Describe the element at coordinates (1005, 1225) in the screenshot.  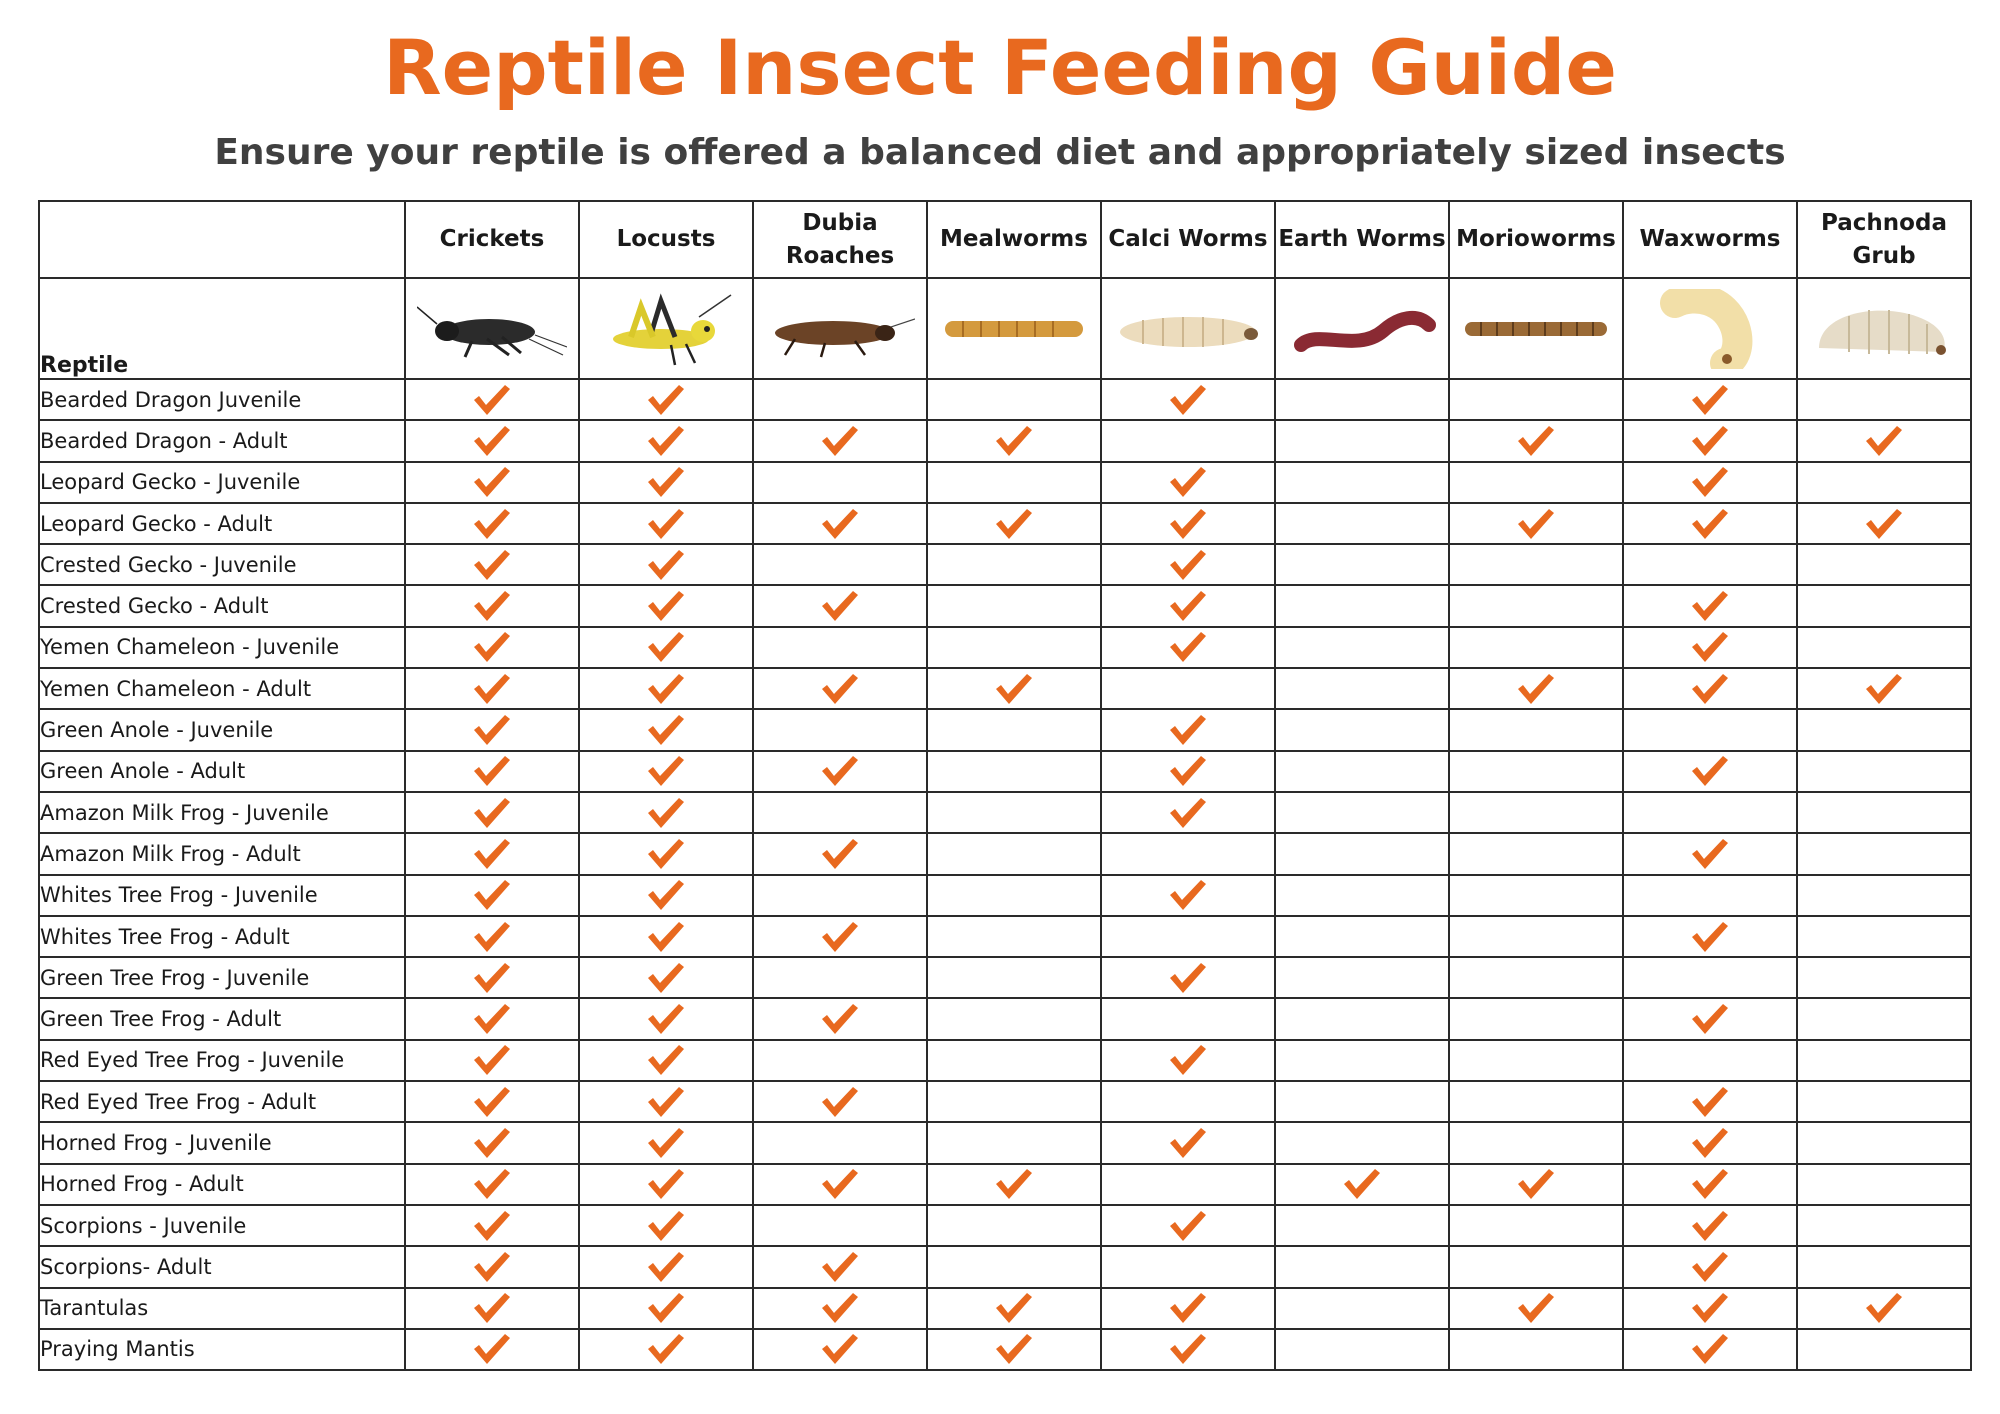
I see `table-row: Scorpions - Juvenile` at that location.